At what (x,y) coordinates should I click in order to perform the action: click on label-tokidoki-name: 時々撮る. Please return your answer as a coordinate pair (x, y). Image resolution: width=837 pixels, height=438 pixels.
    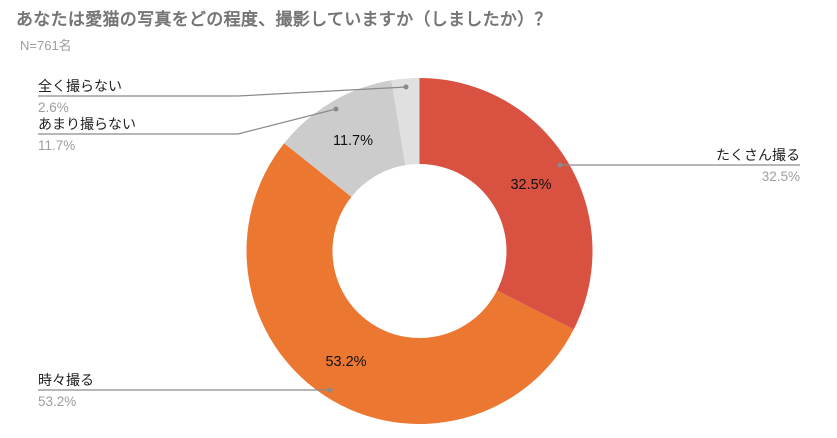
    Looking at the image, I should click on (66, 380).